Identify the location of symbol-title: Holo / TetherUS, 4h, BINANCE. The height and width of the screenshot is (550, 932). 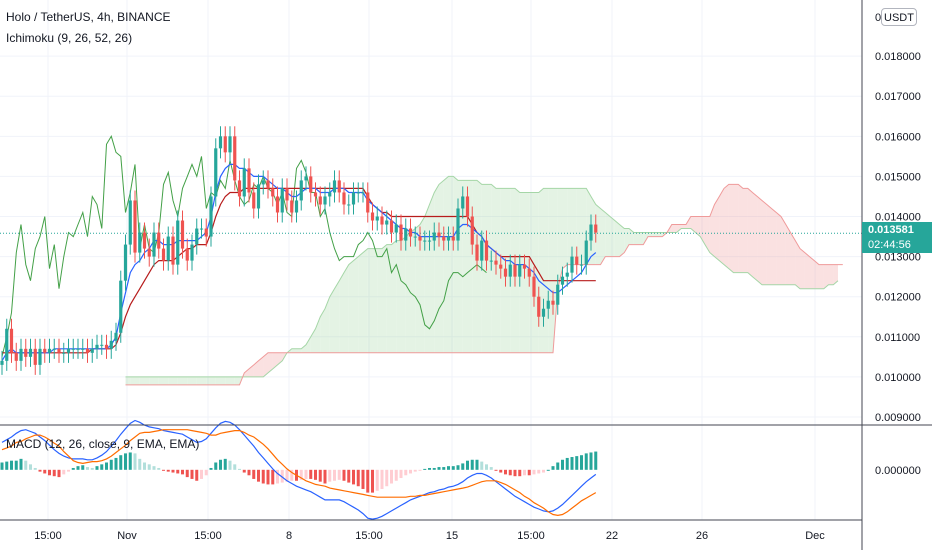
(88, 17).